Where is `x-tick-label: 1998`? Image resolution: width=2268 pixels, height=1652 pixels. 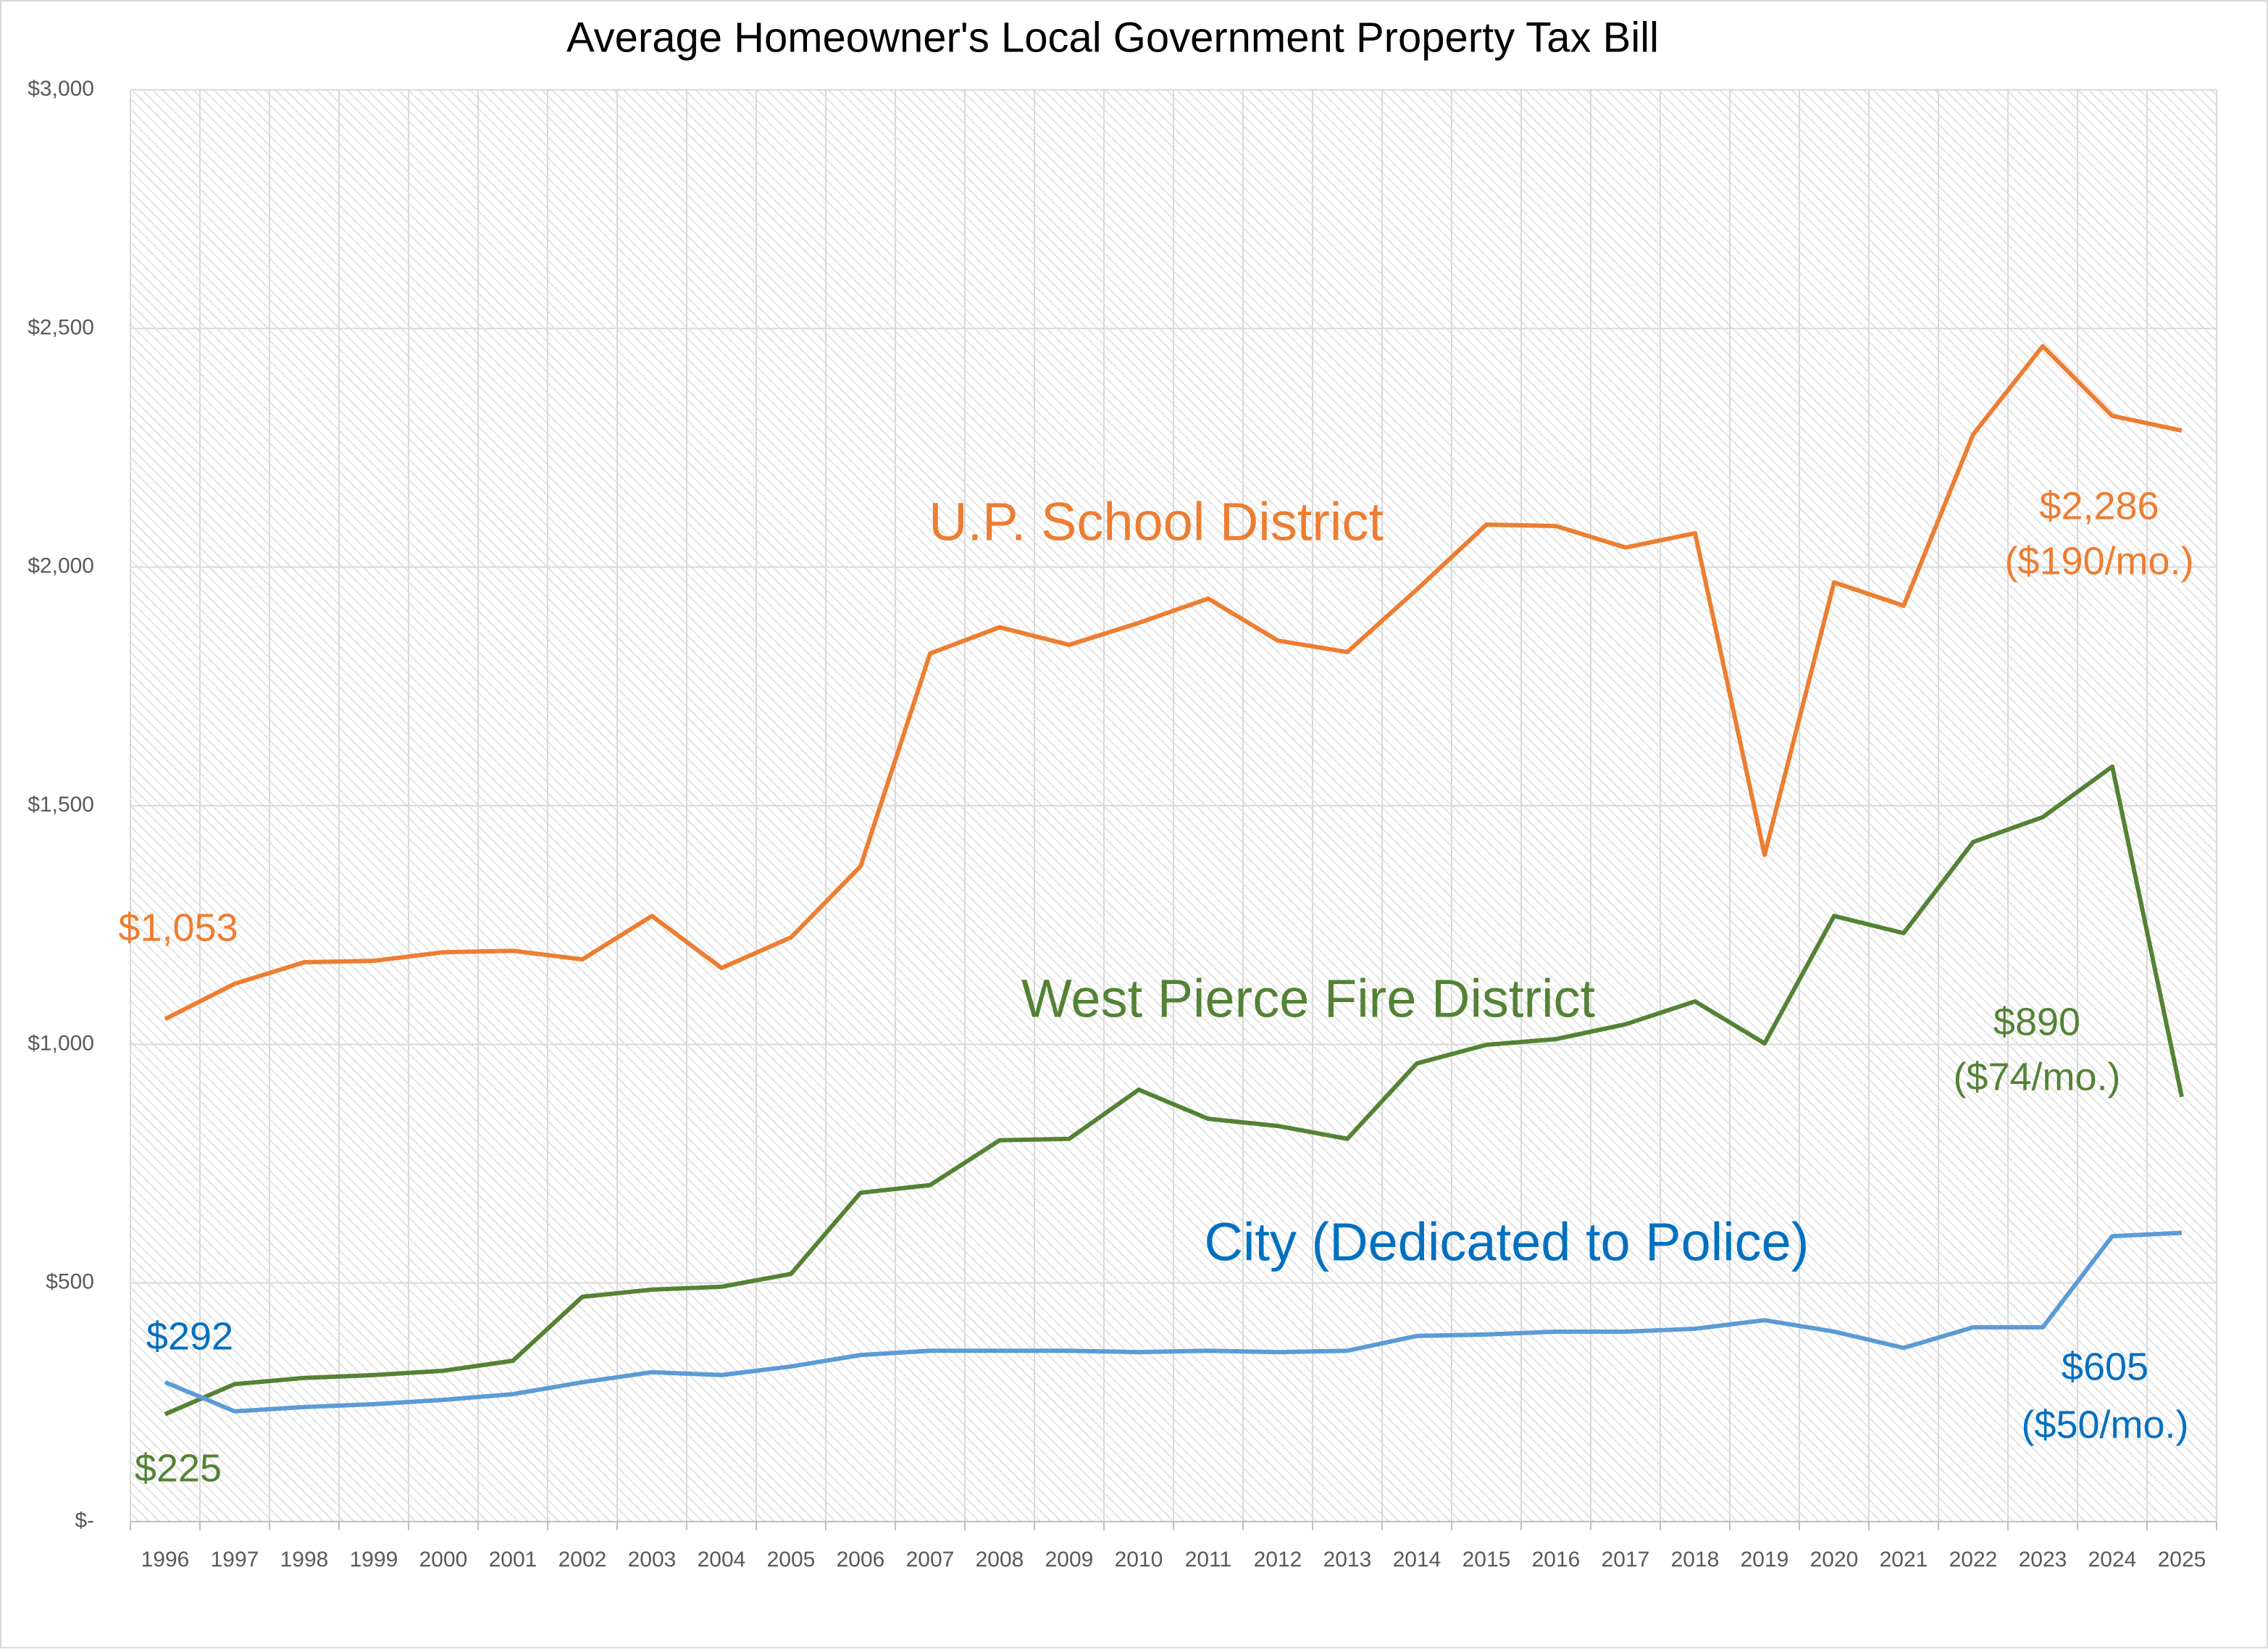 x-tick-label: 1998 is located at coordinates (305, 1560).